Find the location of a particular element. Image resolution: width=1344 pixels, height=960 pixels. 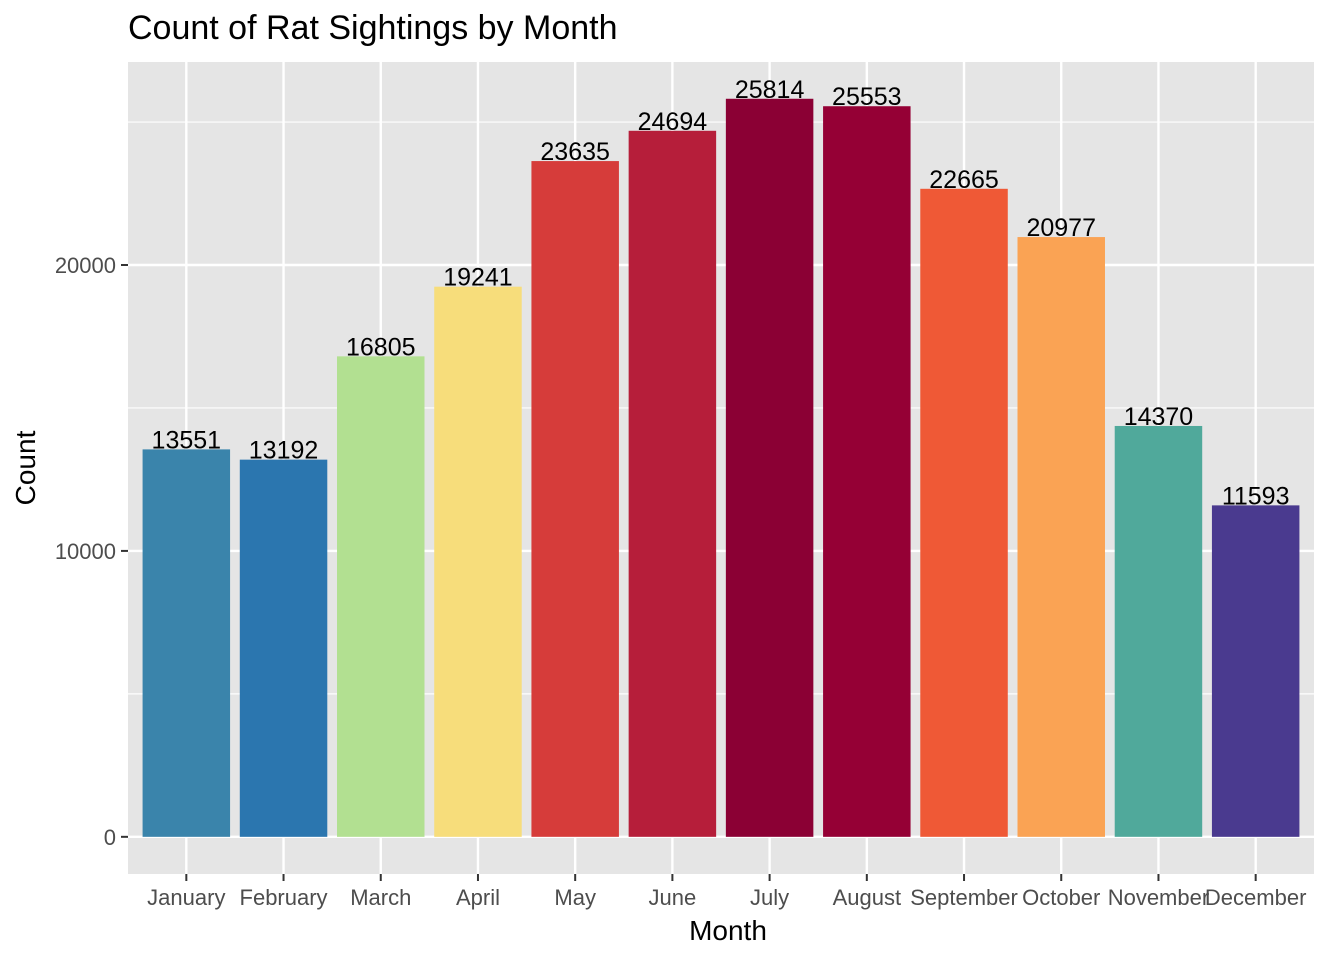

bar-value-label: 16805 is located at coordinates (381, 347).